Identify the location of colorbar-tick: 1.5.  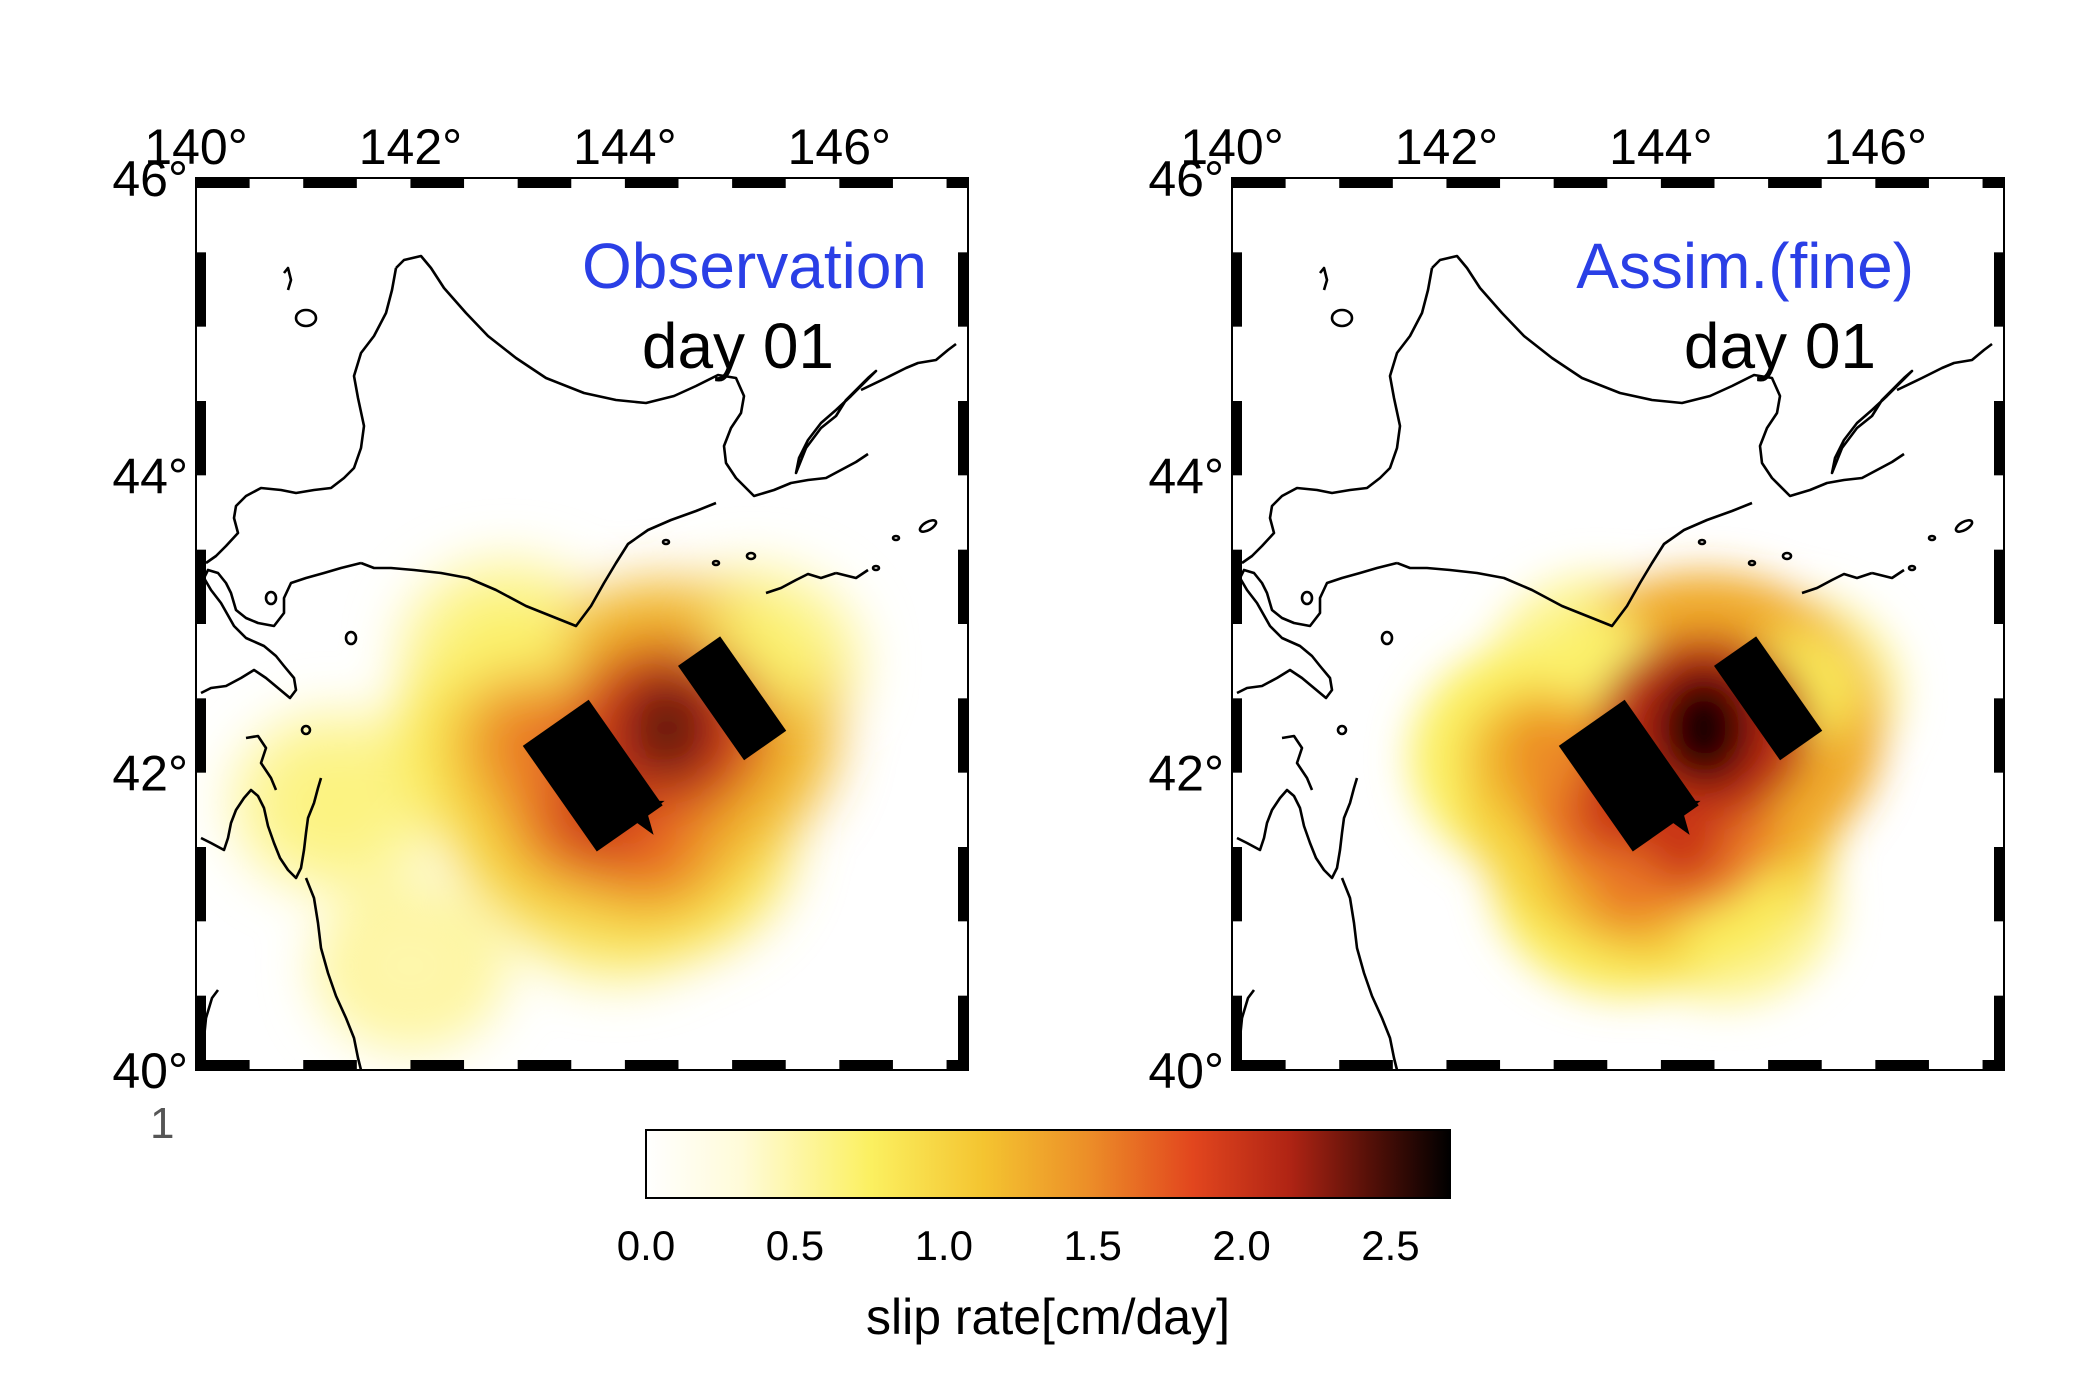
(1092, 1245).